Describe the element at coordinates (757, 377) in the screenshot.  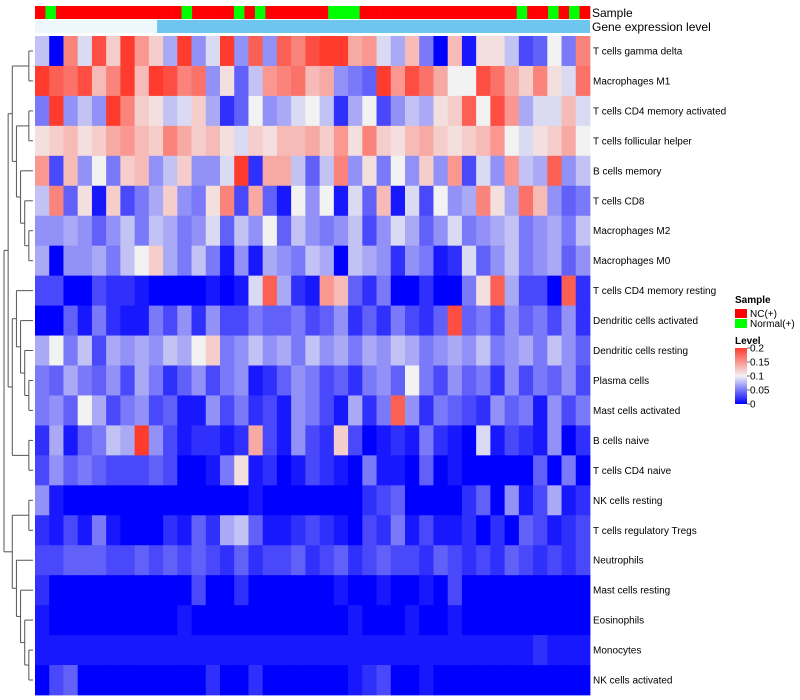
I see `level-tick-label: 0.1` at that location.